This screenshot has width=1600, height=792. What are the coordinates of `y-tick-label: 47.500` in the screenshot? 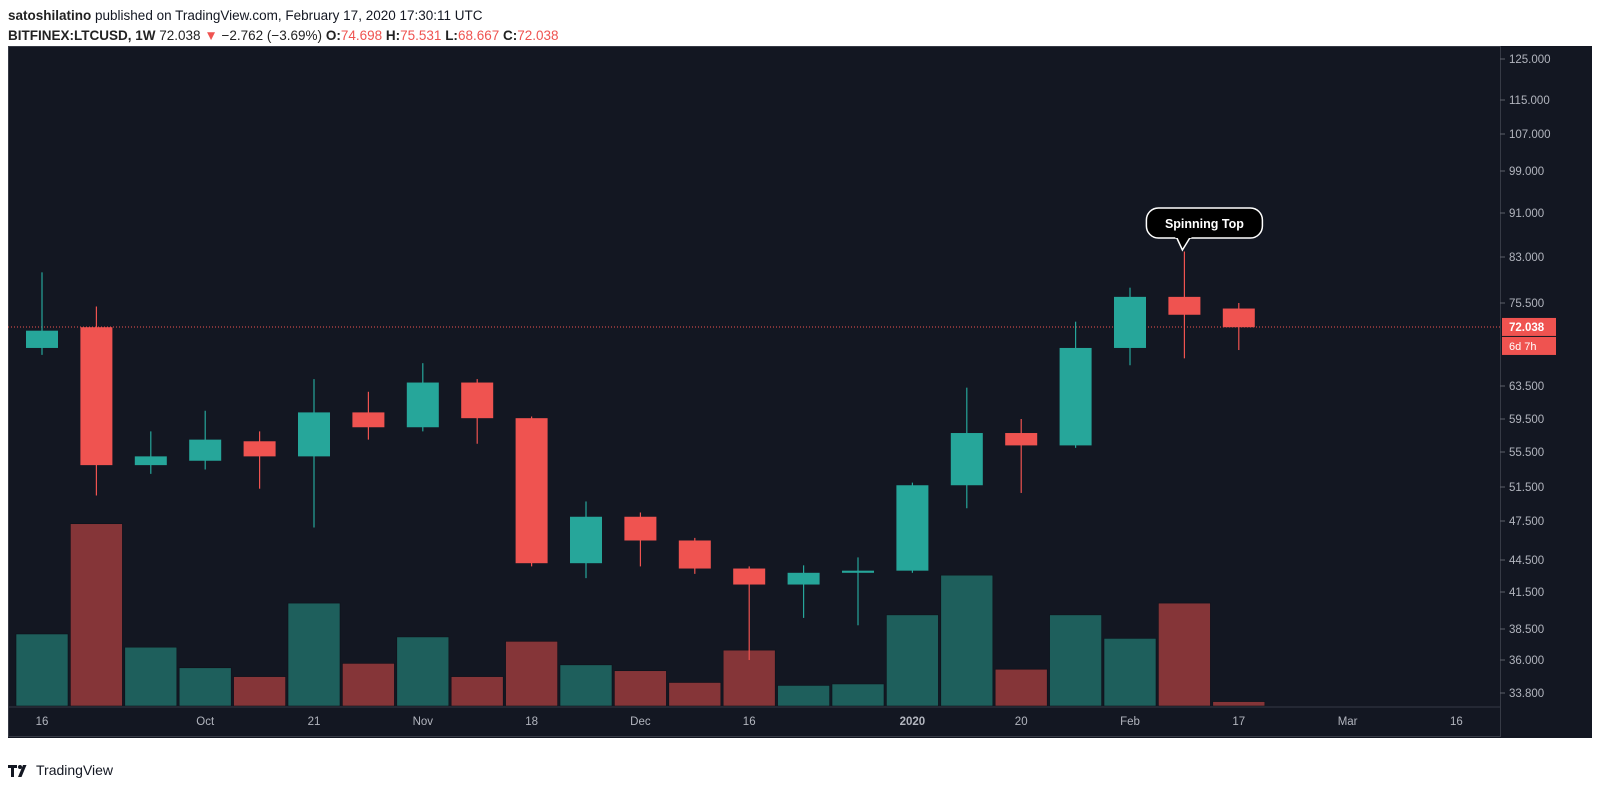 It's located at (1526, 522).